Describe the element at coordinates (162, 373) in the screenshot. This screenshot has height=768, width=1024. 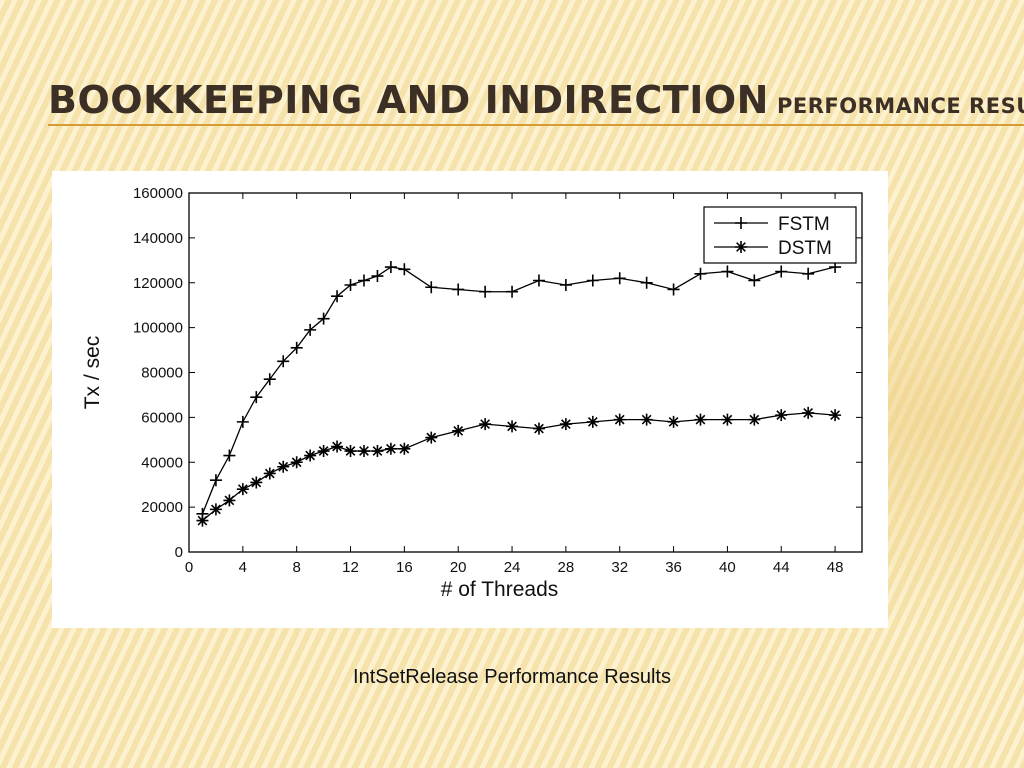
I see `y-tick-label: 80000` at that location.